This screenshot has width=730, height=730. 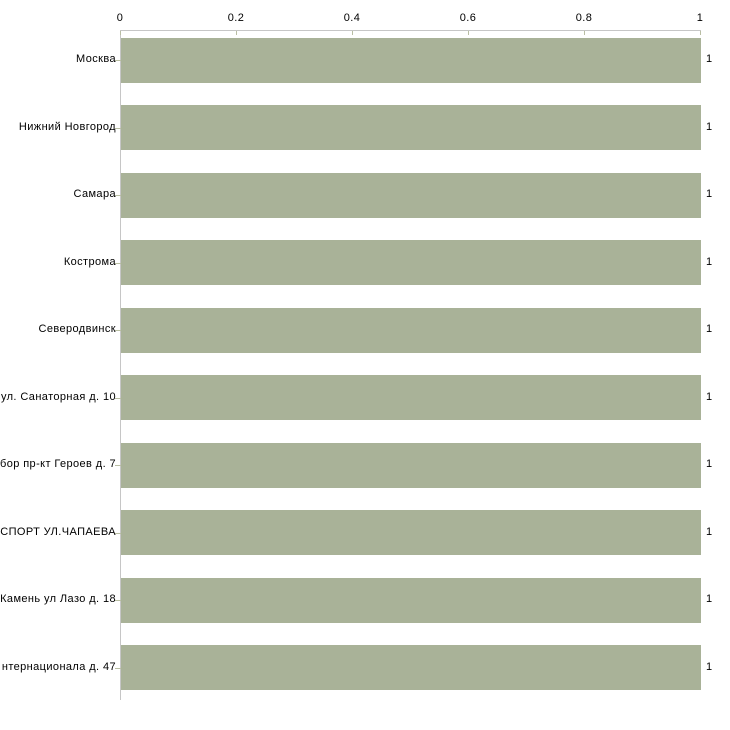 I want to click on category-label: Кострома, so click(x=89, y=262).